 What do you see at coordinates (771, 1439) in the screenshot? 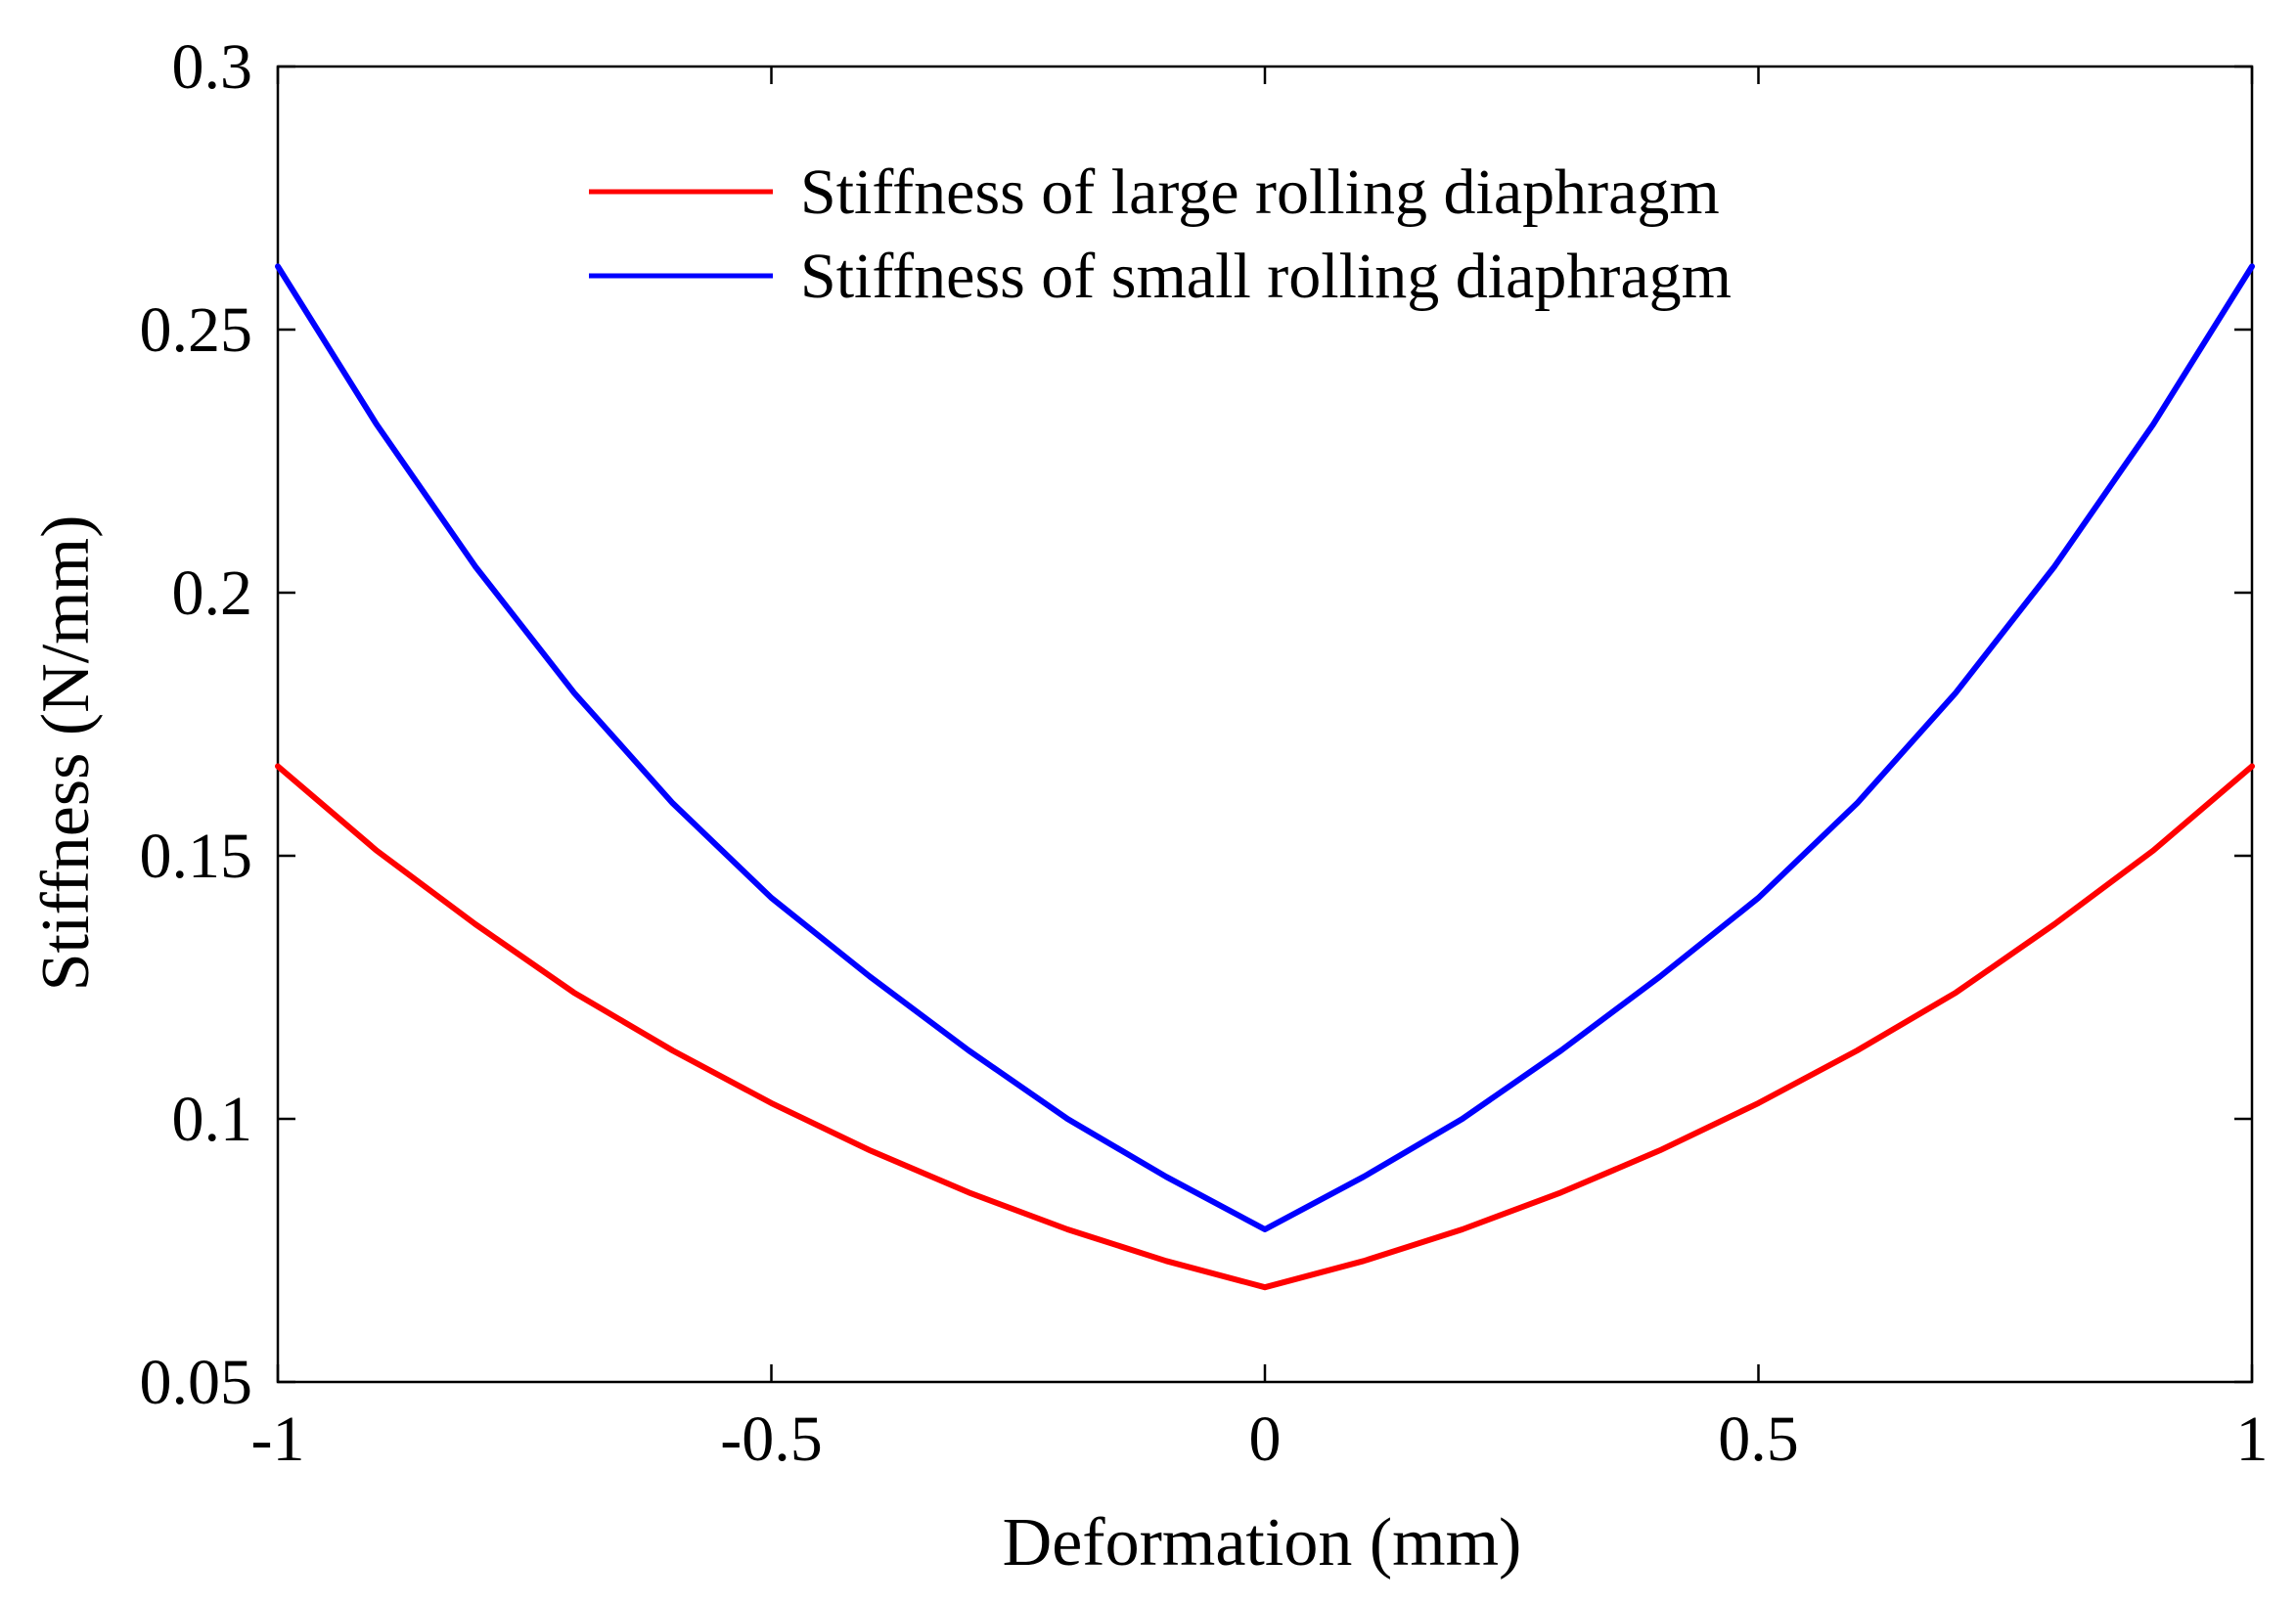
I see `x-tick-label: -0.5` at bounding box center [771, 1439].